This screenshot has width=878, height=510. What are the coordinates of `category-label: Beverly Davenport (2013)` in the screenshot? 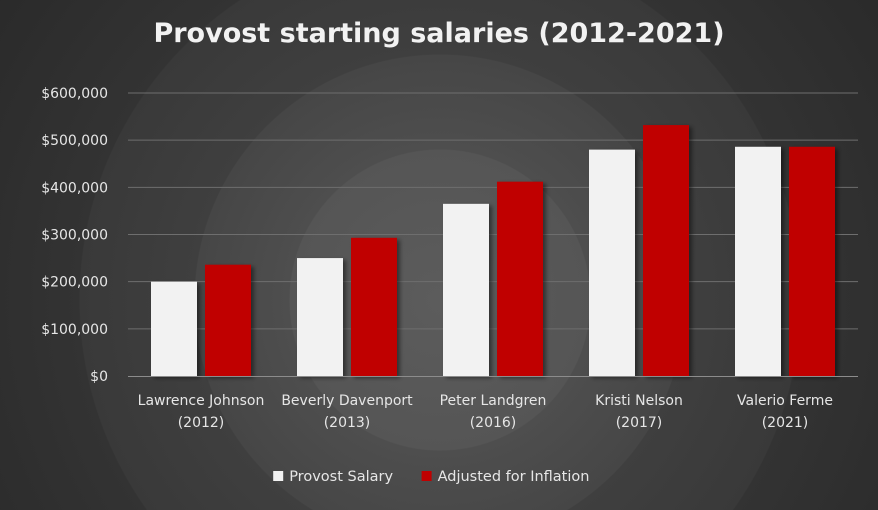 It's located at (347, 412).